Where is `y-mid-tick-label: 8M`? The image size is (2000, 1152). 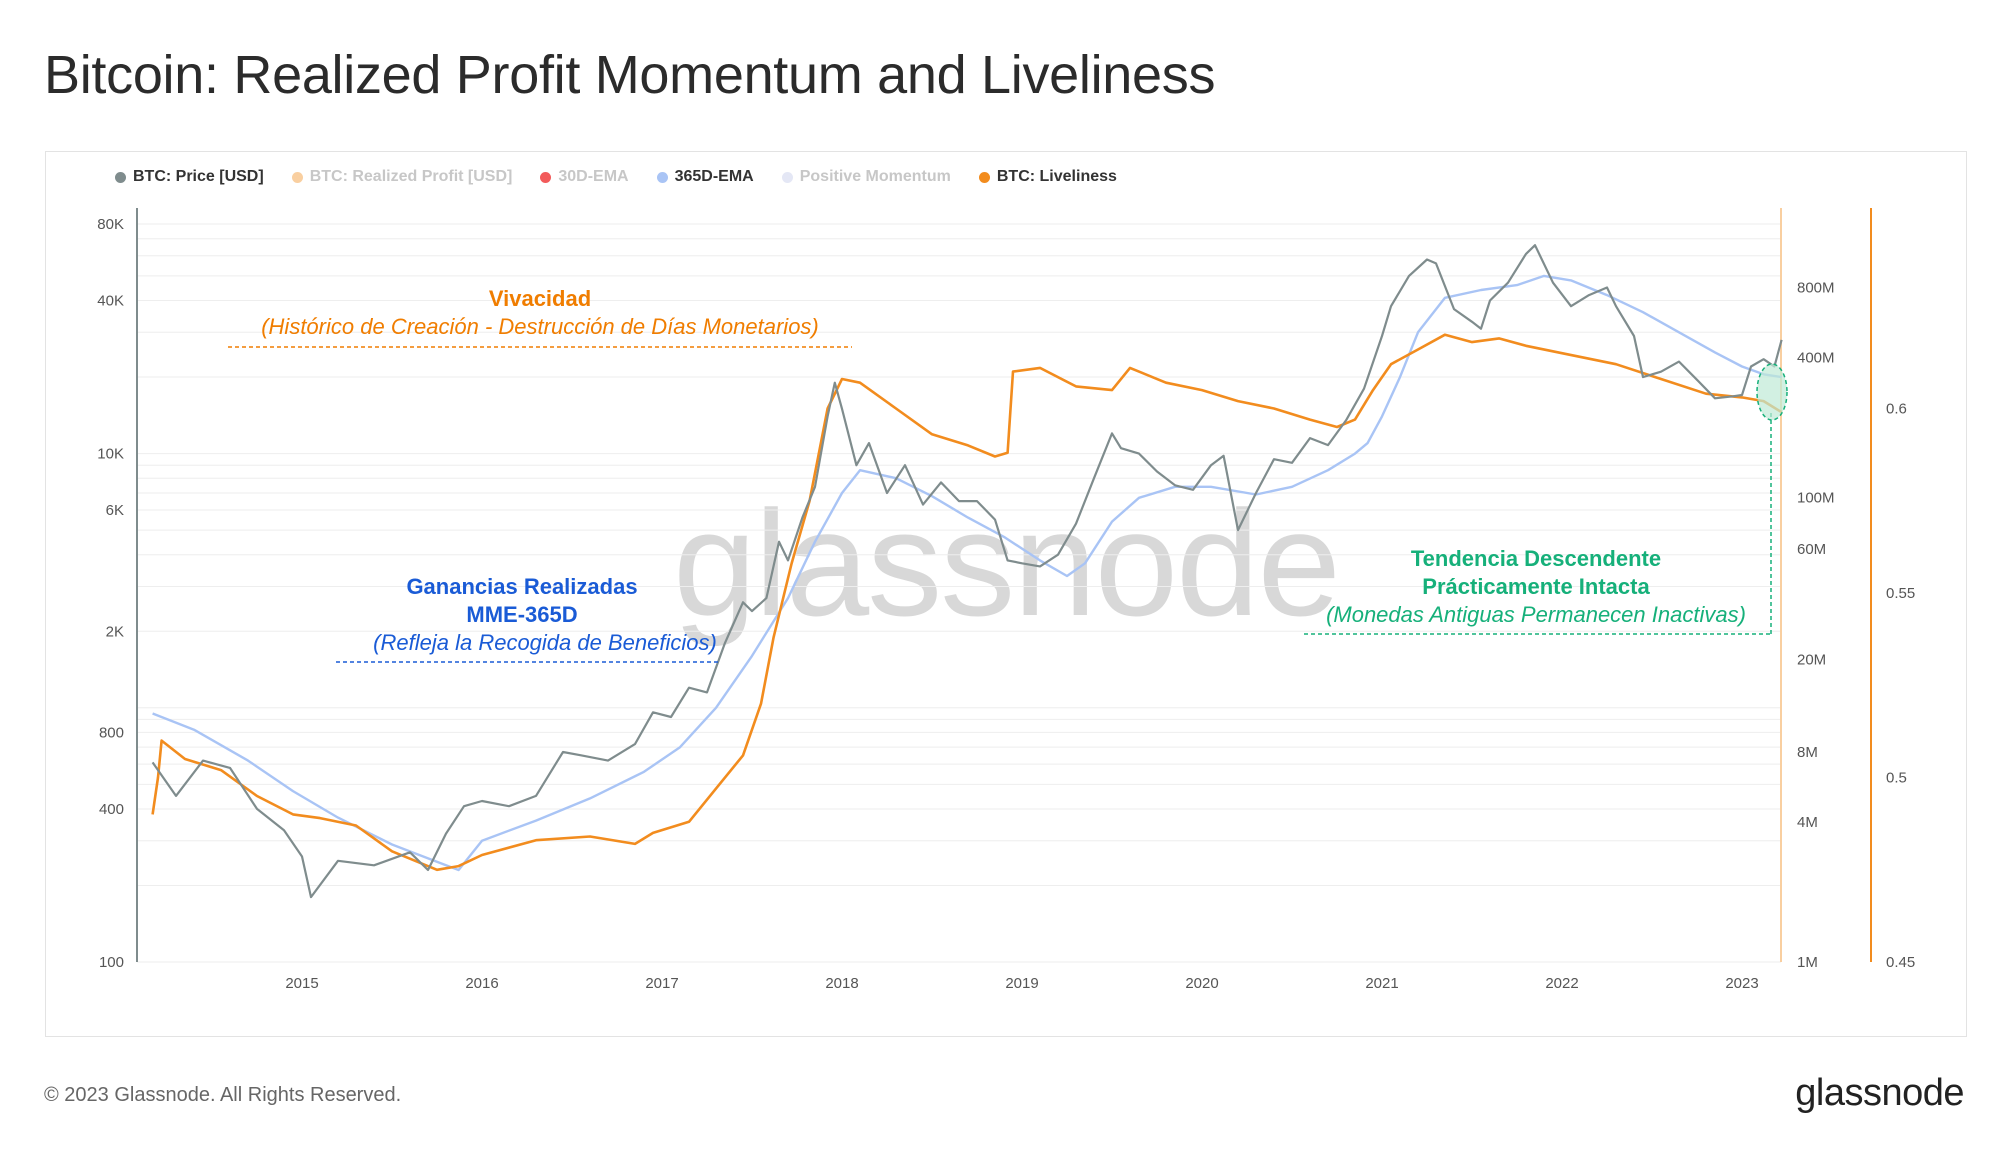 y-mid-tick-label: 8M is located at coordinates (1807, 752).